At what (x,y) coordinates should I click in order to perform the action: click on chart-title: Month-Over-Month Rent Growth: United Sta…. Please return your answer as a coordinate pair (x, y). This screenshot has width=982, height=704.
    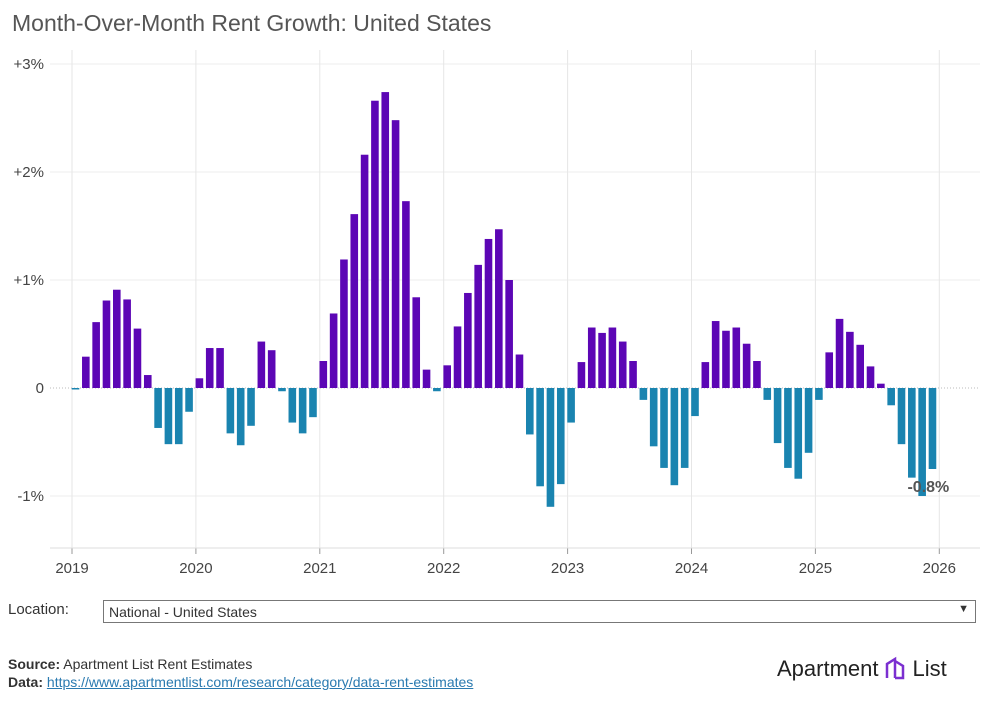
    Looking at the image, I should click on (252, 23).